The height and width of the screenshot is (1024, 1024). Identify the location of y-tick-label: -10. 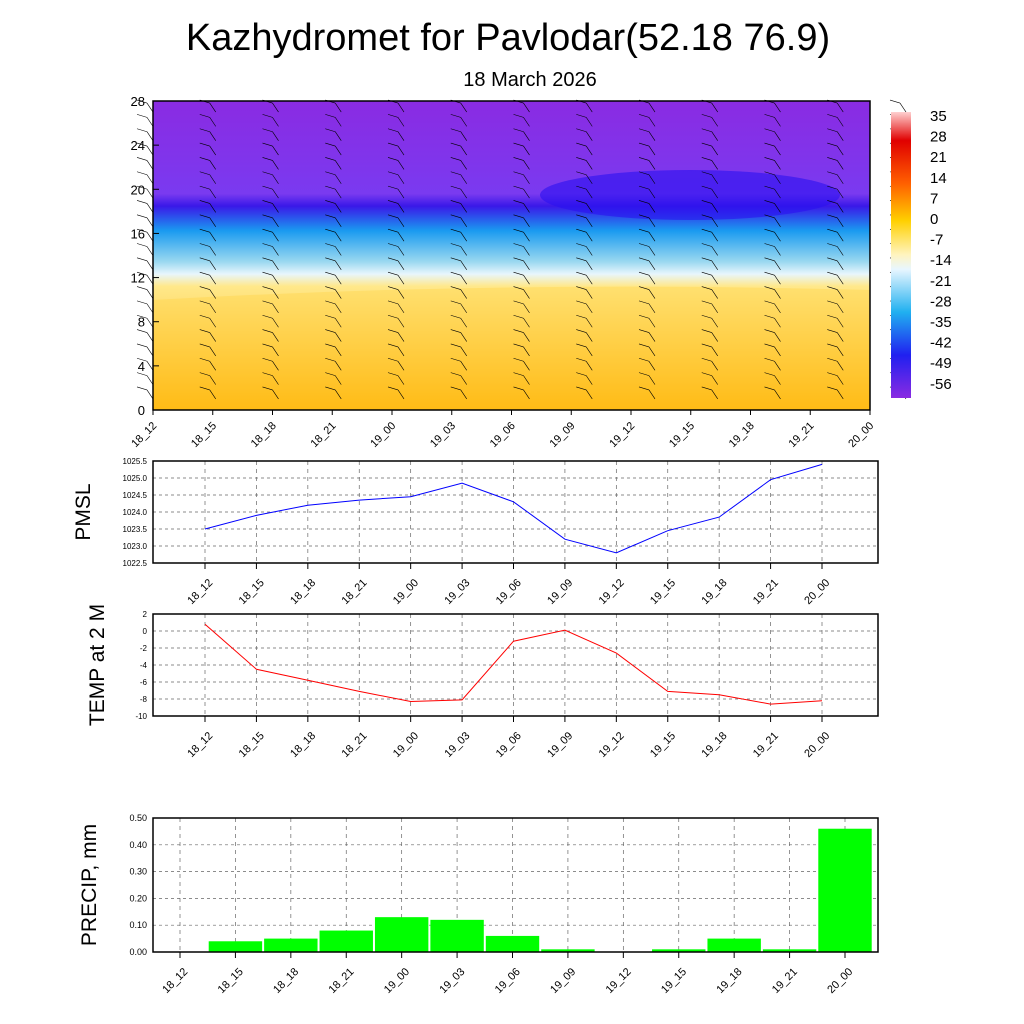
(141, 716).